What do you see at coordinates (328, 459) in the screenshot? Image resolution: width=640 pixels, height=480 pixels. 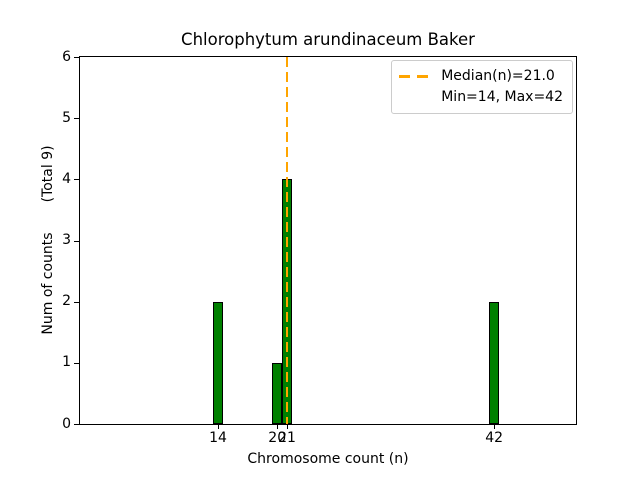 I see `x-axis-label: Chromosome count (n)` at bounding box center [328, 459].